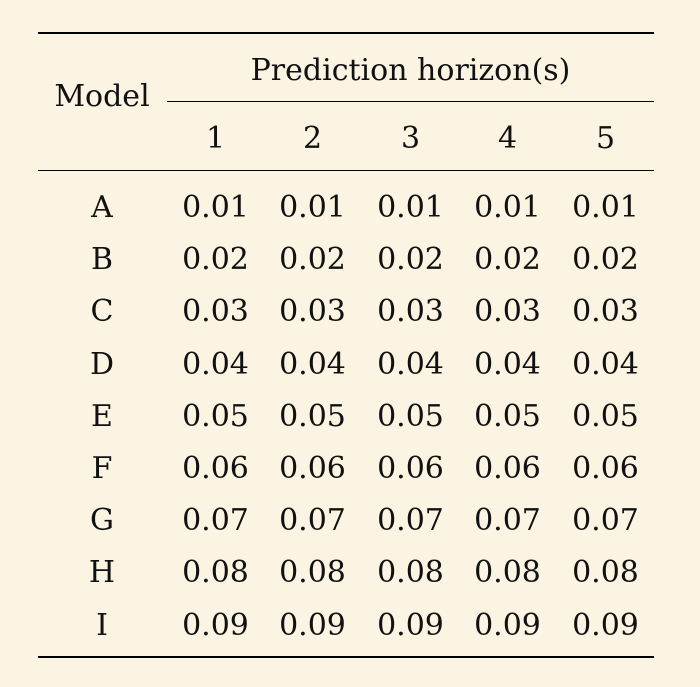  What do you see at coordinates (102, 96) in the screenshot?
I see `model-column-header: Model` at bounding box center [102, 96].